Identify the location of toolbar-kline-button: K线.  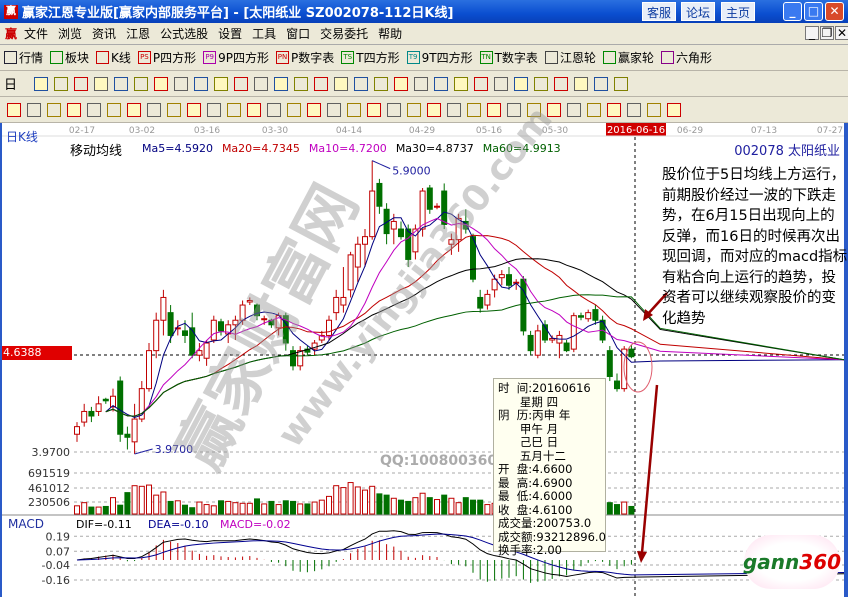
(113, 57).